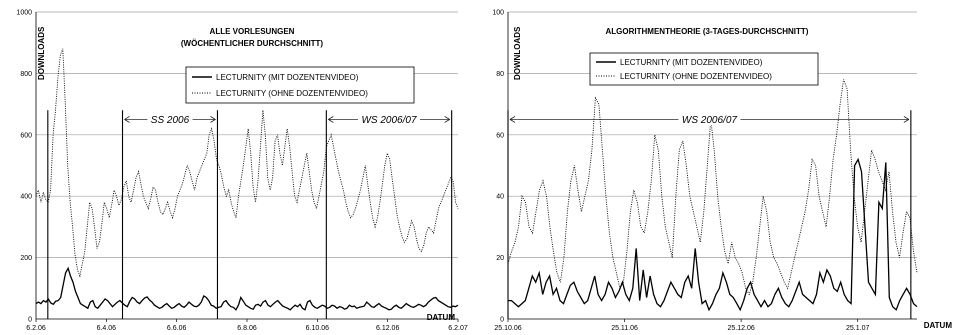 This screenshot has height=335, width=954. Describe the element at coordinates (107, 328) in the screenshot. I see `x-tick-label: 6.4.06` at that location.